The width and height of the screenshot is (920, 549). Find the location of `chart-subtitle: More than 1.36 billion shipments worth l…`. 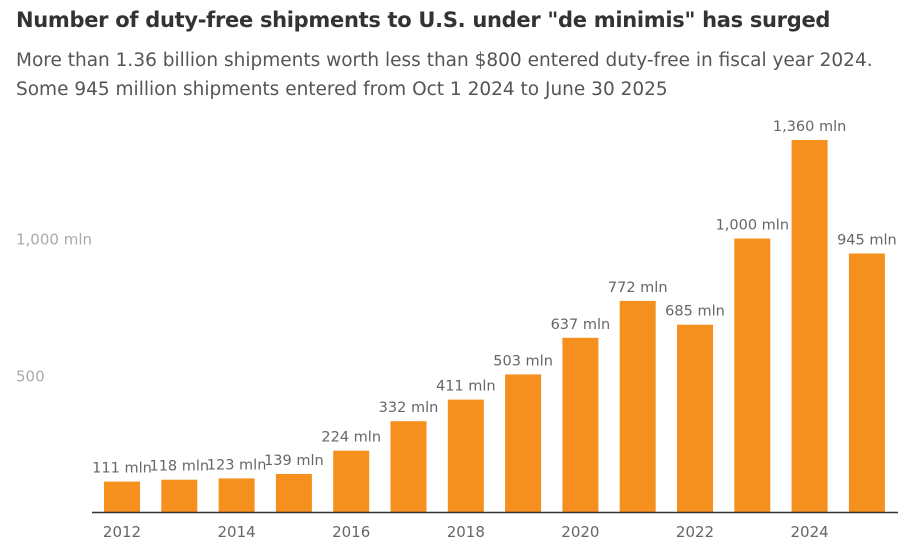

chart-subtitle: More than 1.36 billion shipments worth l… is located at coordinates (444, 75).